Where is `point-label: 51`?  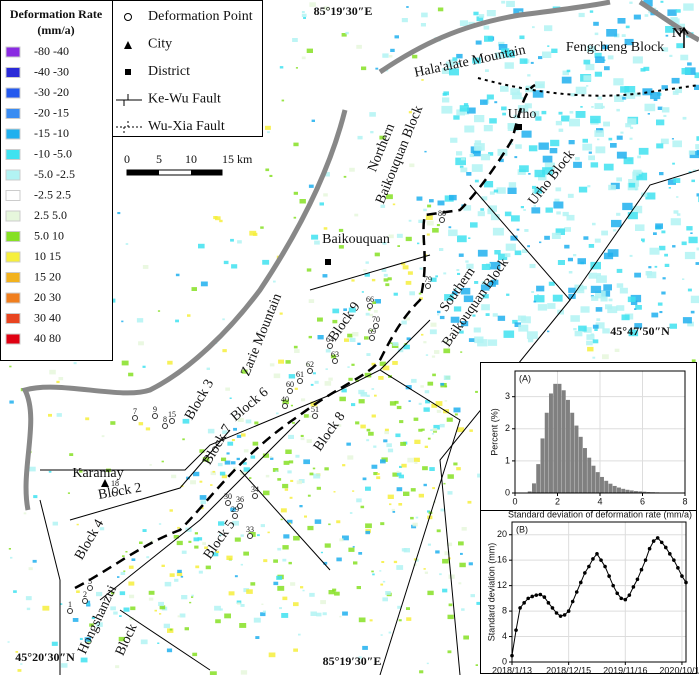 point-label: 51 is located at coordinates (315, 409).